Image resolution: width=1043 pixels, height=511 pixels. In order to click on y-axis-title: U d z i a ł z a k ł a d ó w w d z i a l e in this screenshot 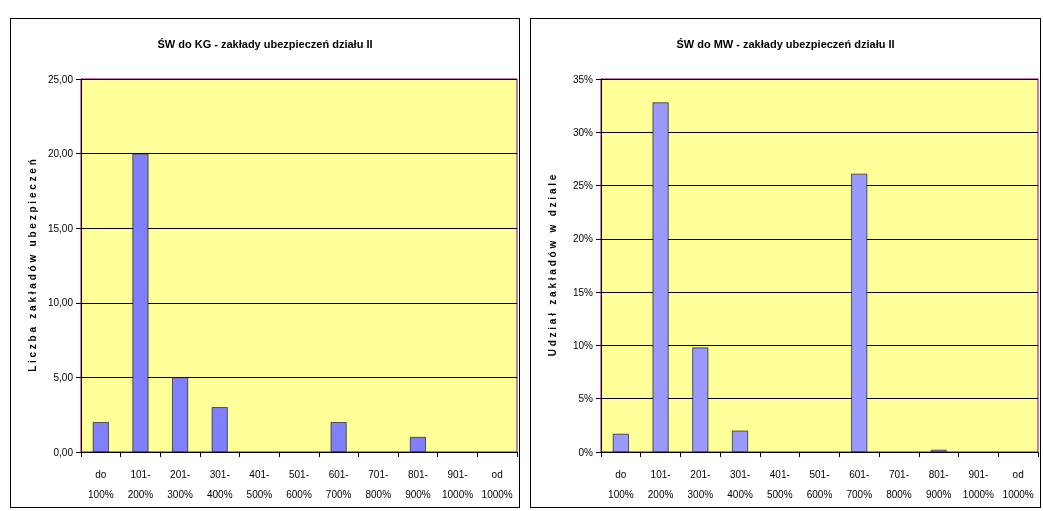, I will do `click(552, 265)`.